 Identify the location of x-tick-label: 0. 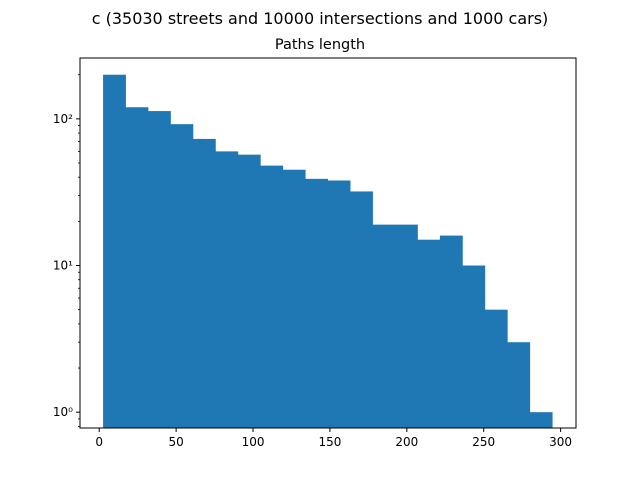
(99, 442).